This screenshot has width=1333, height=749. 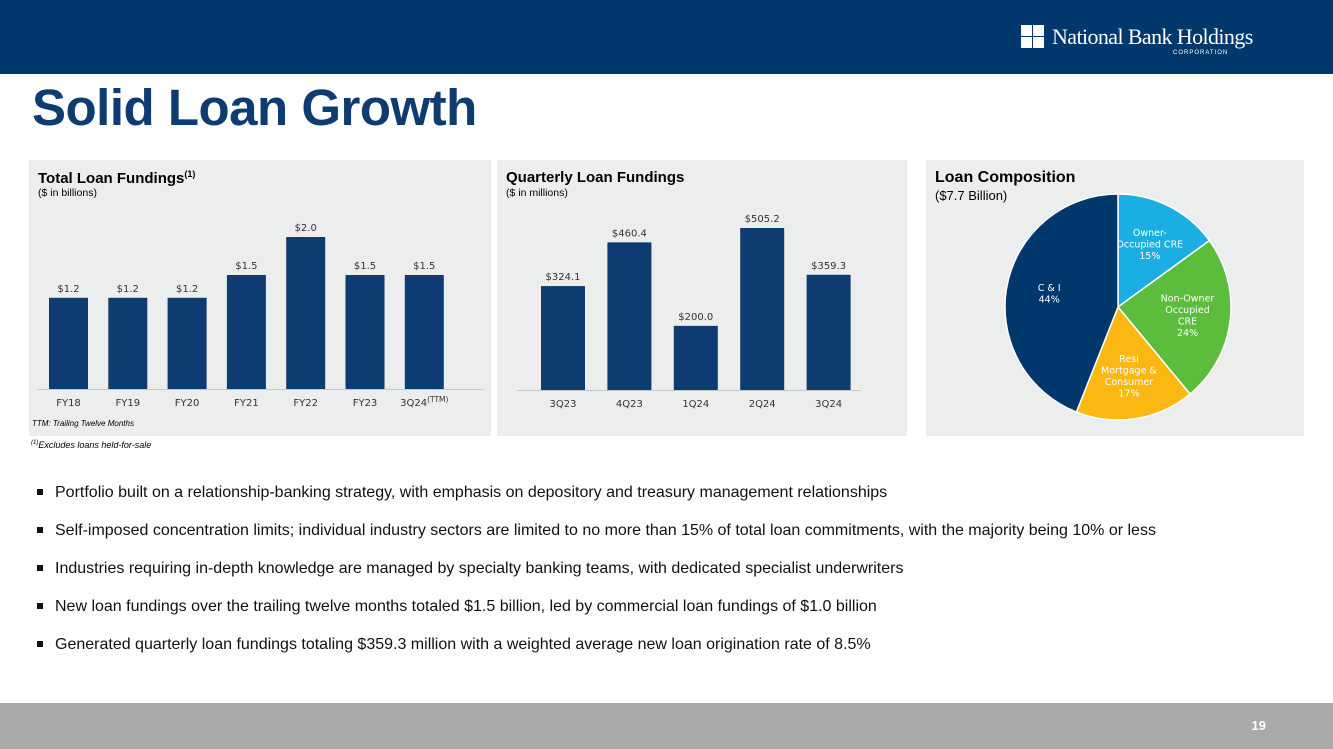 What do you see at coordinates (595, 177) in the screenshot?
I see `quarterly-fundings-title: Quarterly Loan Fundings` at bounding box center [595, 177].